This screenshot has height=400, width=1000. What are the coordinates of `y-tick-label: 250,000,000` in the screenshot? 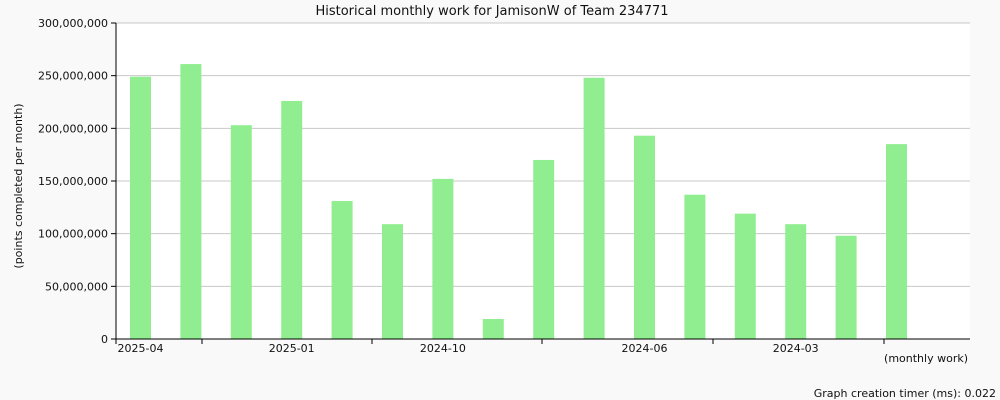 It's located at (73, 76).